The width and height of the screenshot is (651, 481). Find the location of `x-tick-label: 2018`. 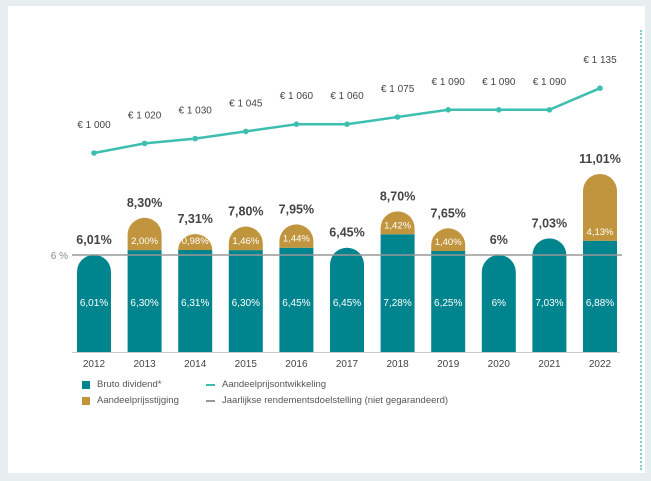

x-tick-label: 2018 is located at coordinates (397, 364).